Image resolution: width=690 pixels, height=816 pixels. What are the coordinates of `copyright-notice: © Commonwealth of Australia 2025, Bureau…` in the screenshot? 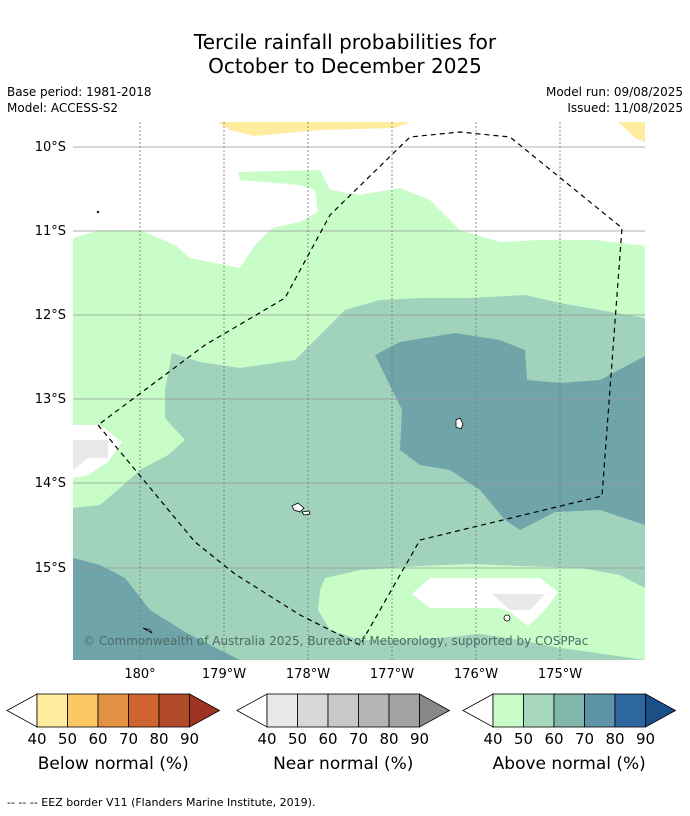 It's located at (335, 641).